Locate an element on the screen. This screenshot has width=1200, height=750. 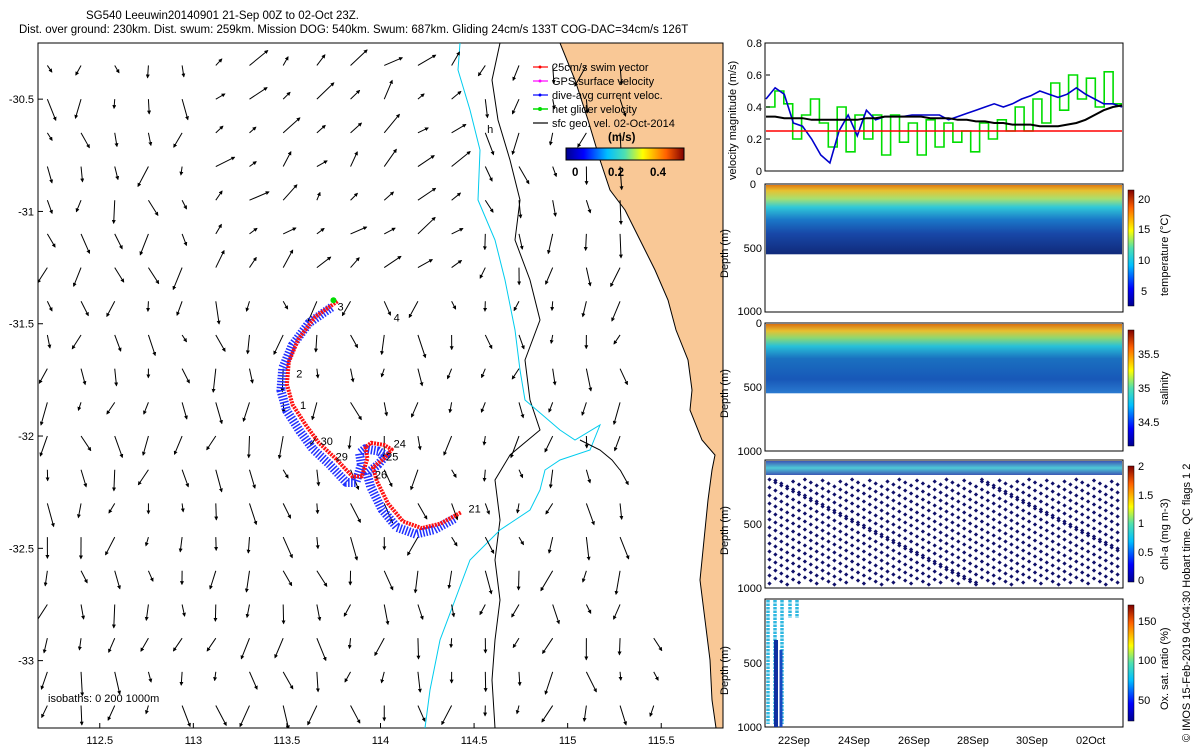
map-ytick-label: -33 is located at coordinates (26, 662).